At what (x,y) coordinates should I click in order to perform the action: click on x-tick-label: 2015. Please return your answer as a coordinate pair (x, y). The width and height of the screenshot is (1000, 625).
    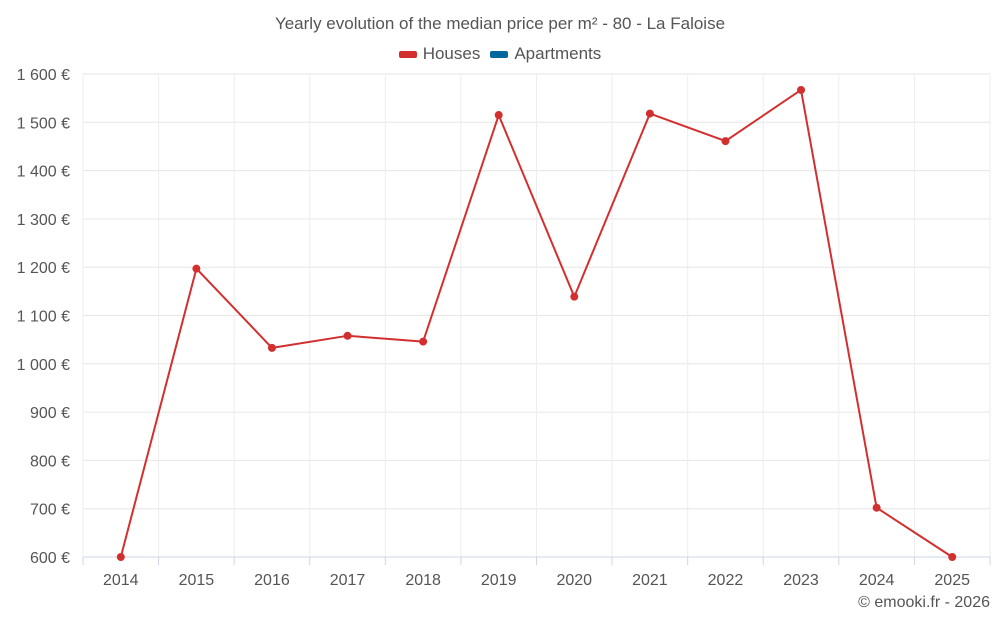
    Looking at the image, I should click on (197, 580).